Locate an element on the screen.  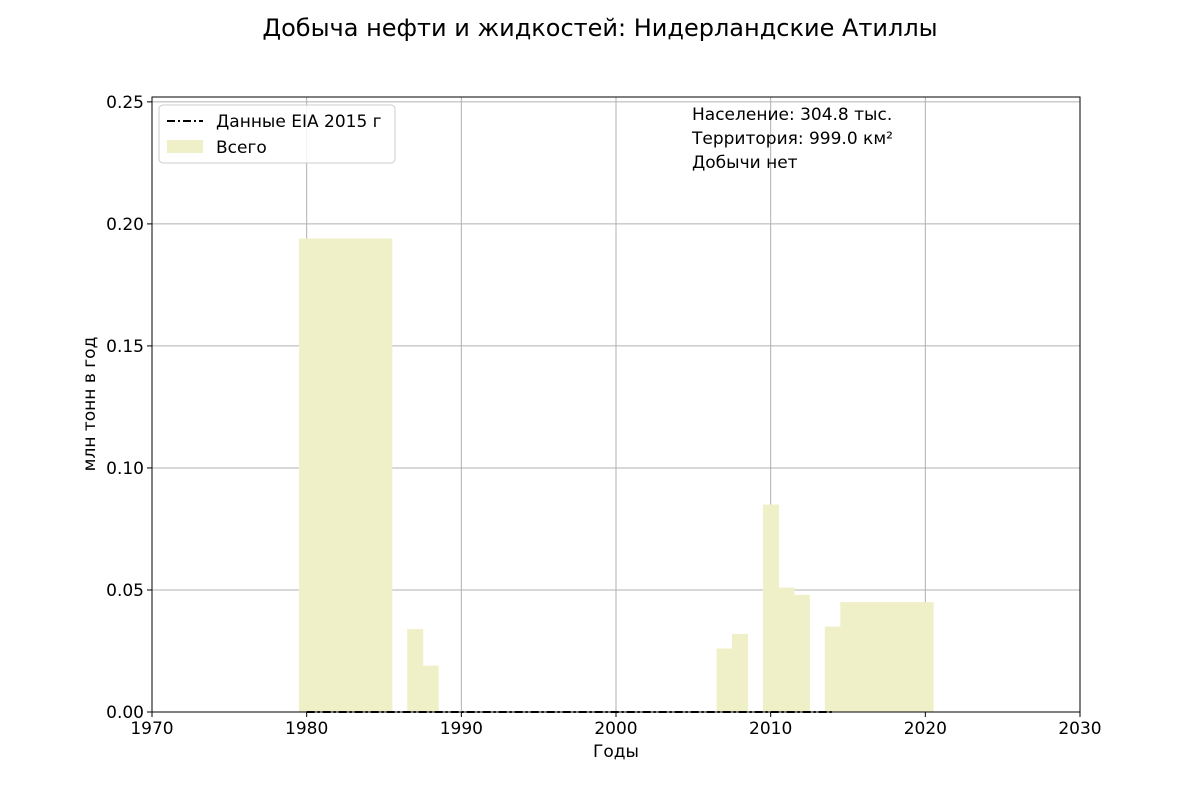
legend: Данные EIA 2015 г Всего is located at coordinates (277, 134).